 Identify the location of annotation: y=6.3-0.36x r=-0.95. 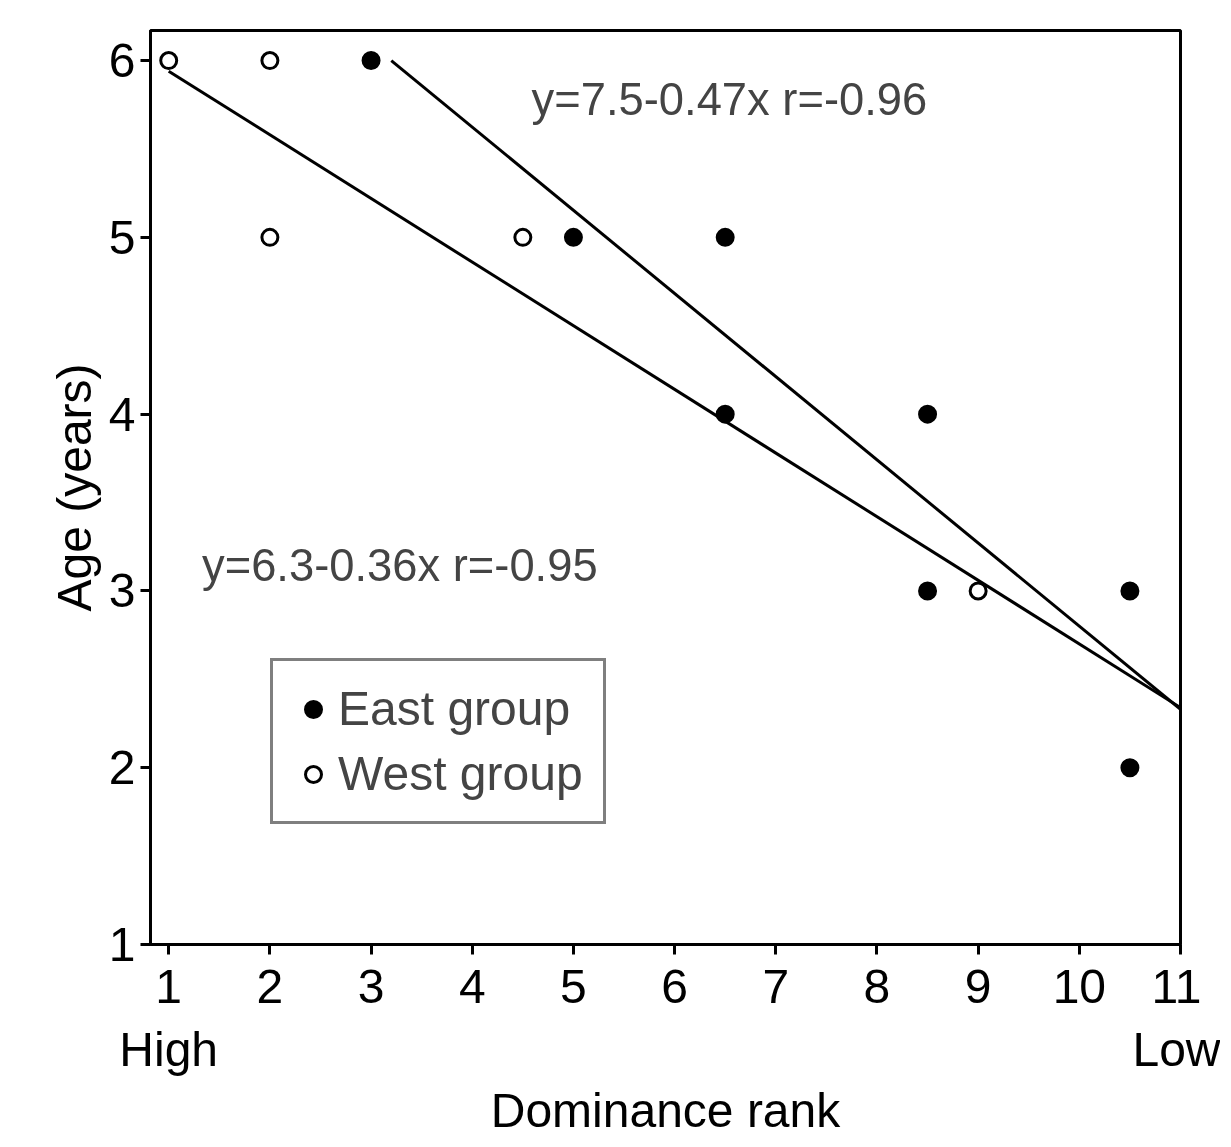
(400, 565).